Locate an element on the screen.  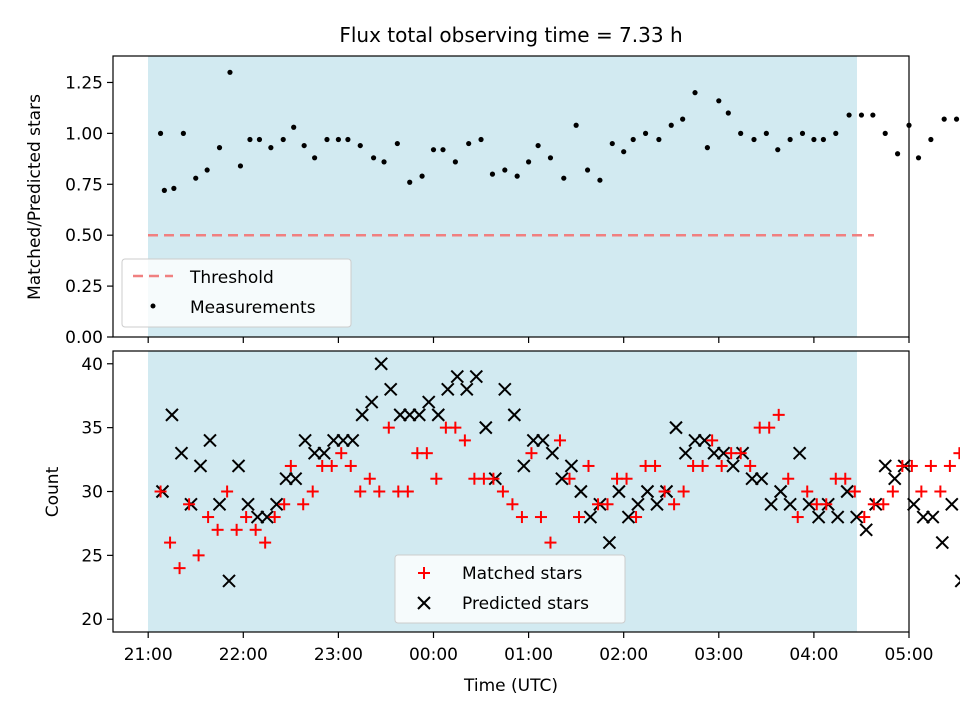
top-x-axis is located at coordinates (528, 340).